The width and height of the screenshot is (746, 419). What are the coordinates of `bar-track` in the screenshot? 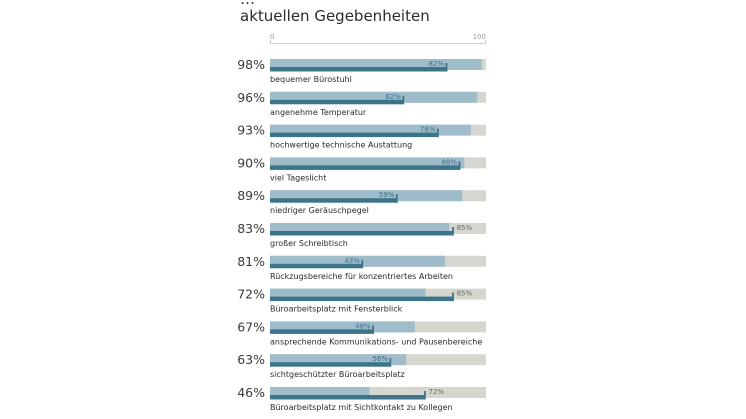 It's located at (378, 392).